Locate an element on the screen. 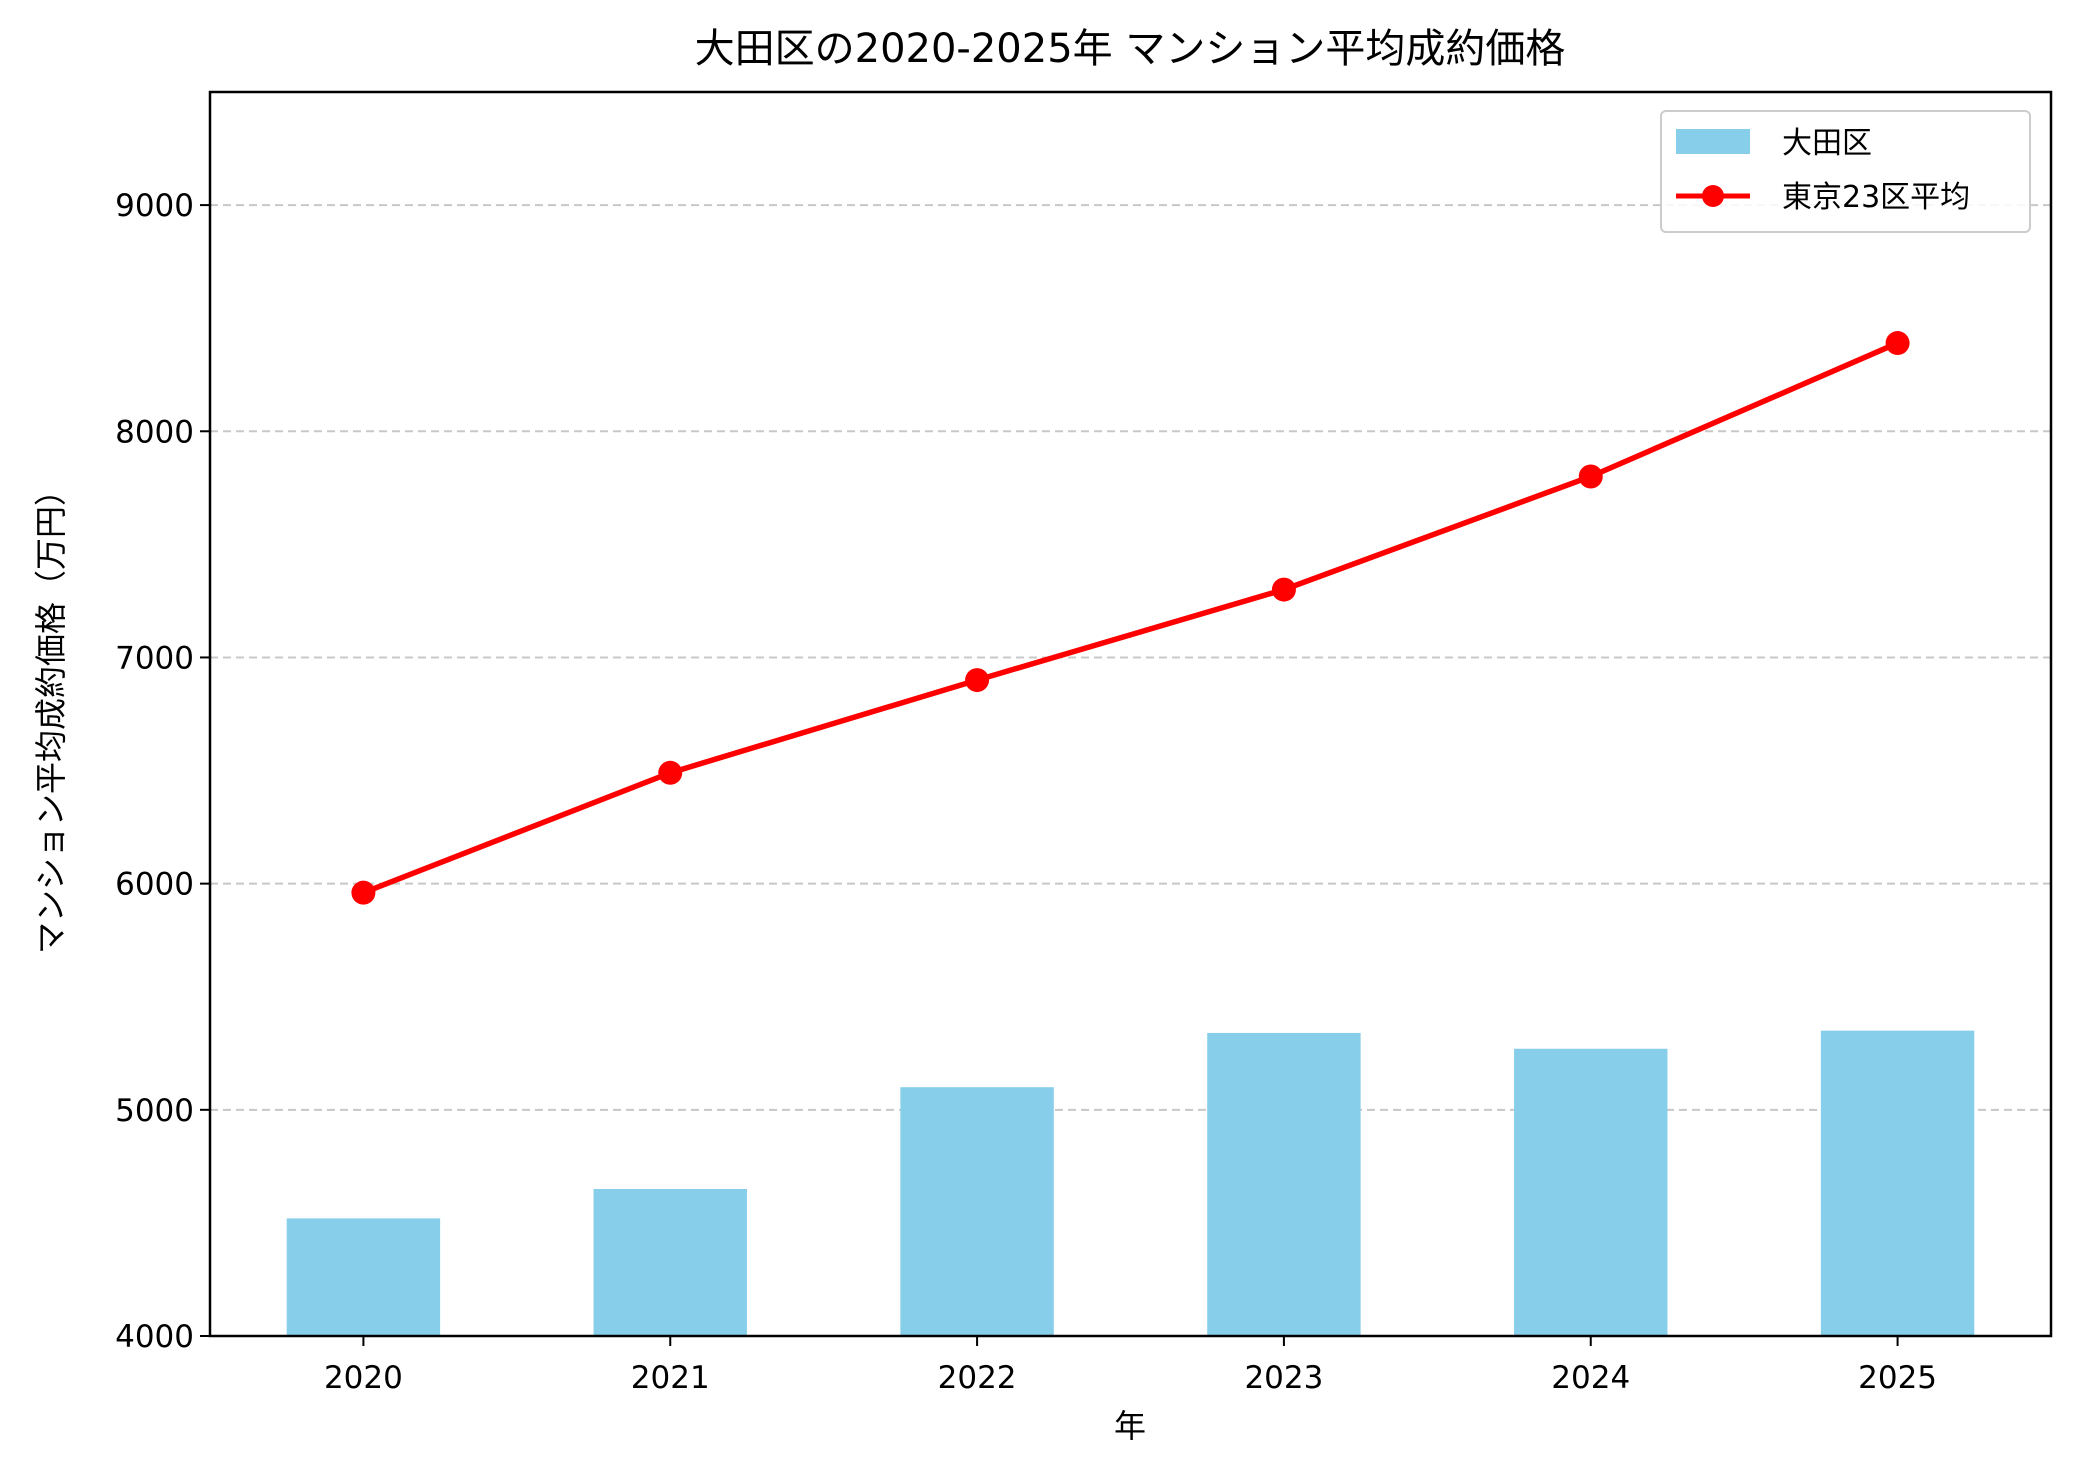 The image size is (2079, 1474). legend-marker is located at coordinates (1713, 196).